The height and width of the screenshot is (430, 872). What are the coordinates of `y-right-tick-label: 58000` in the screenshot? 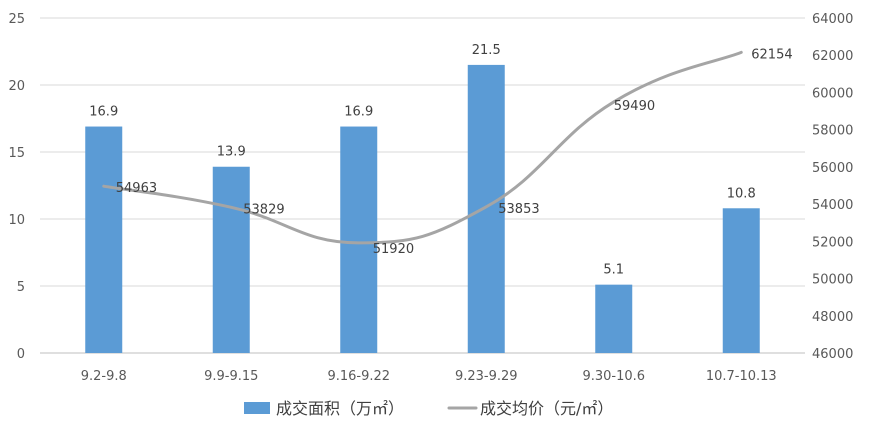 It's located at (832, 131).